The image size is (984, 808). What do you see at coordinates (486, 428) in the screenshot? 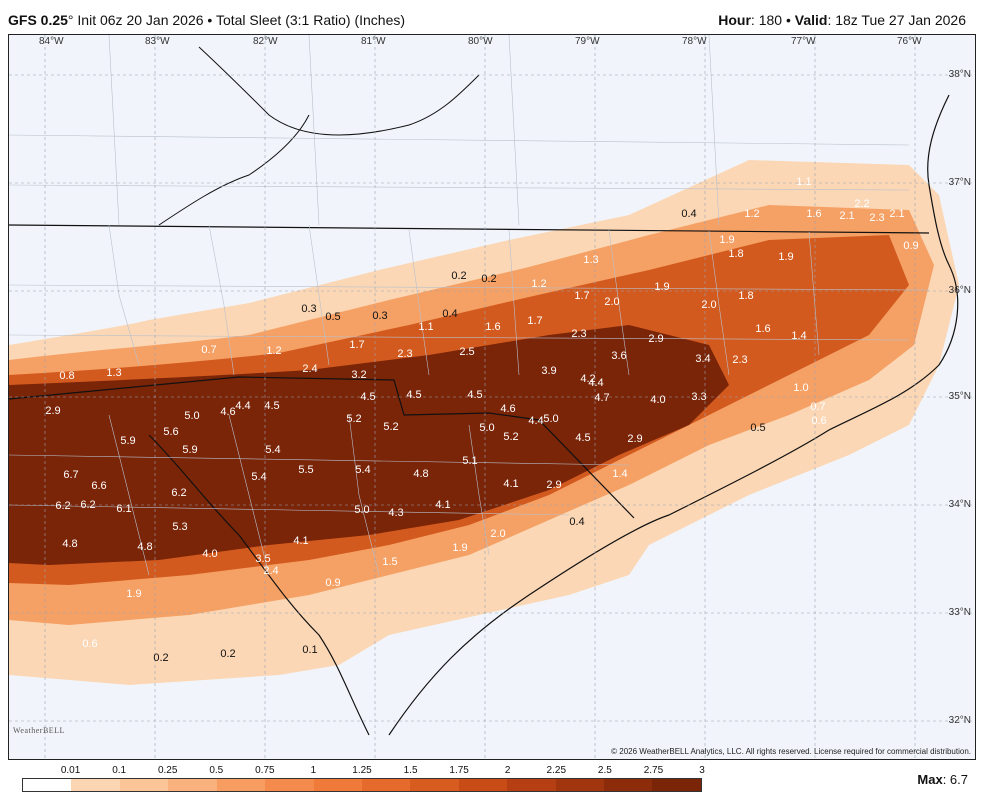
I see `sleet-value-label: 5.0` at bounding box center [486, 428].